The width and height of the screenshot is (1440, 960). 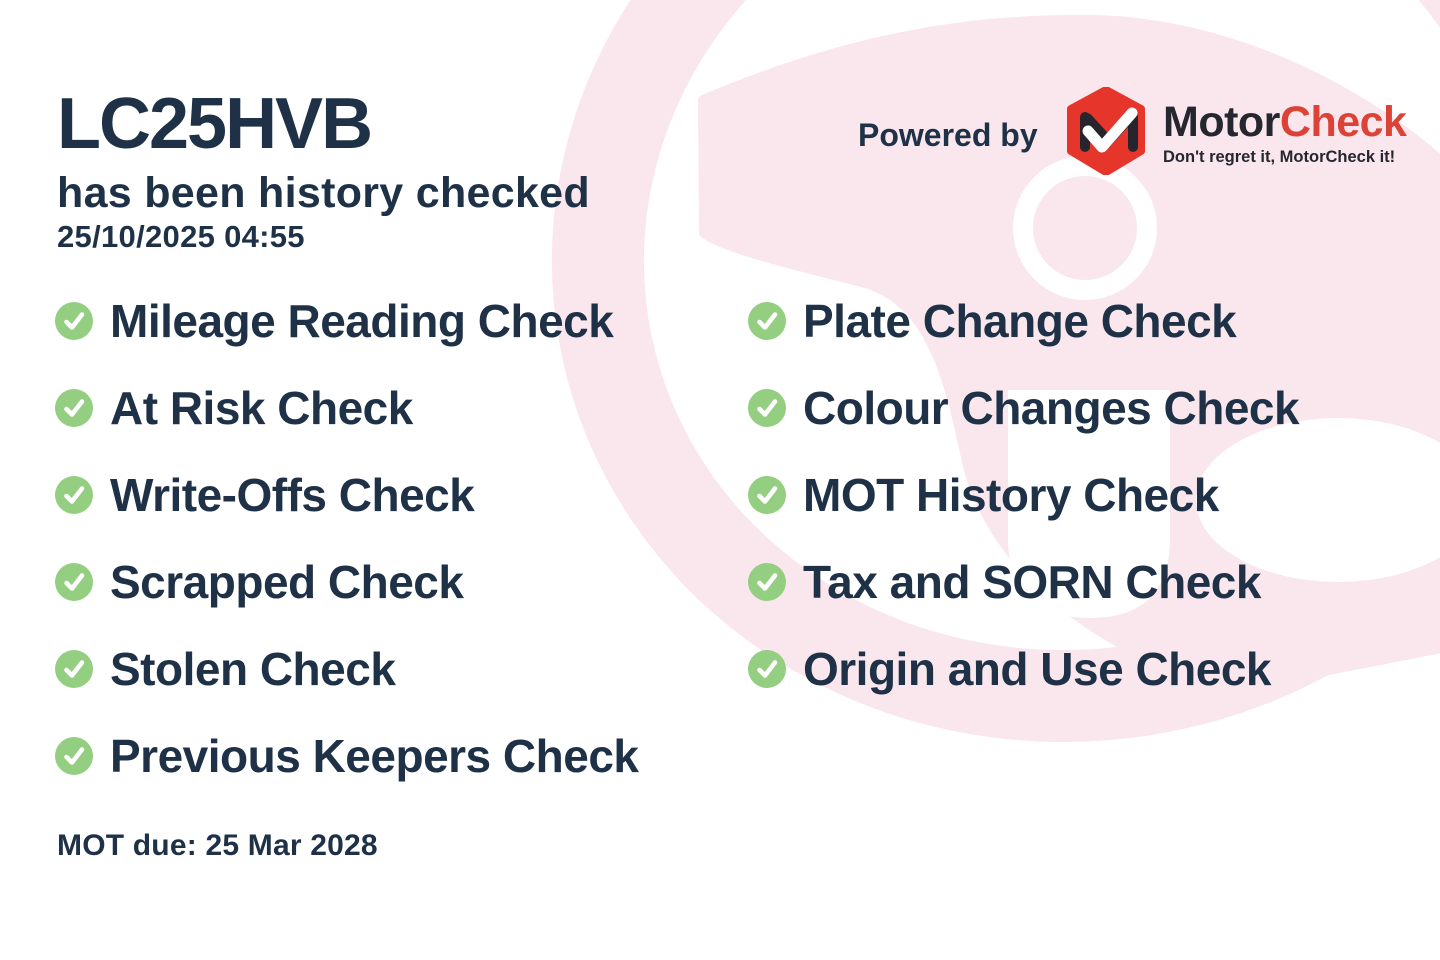 I want to click on check-label: Scrapped Check, so click(x=287, y=581).